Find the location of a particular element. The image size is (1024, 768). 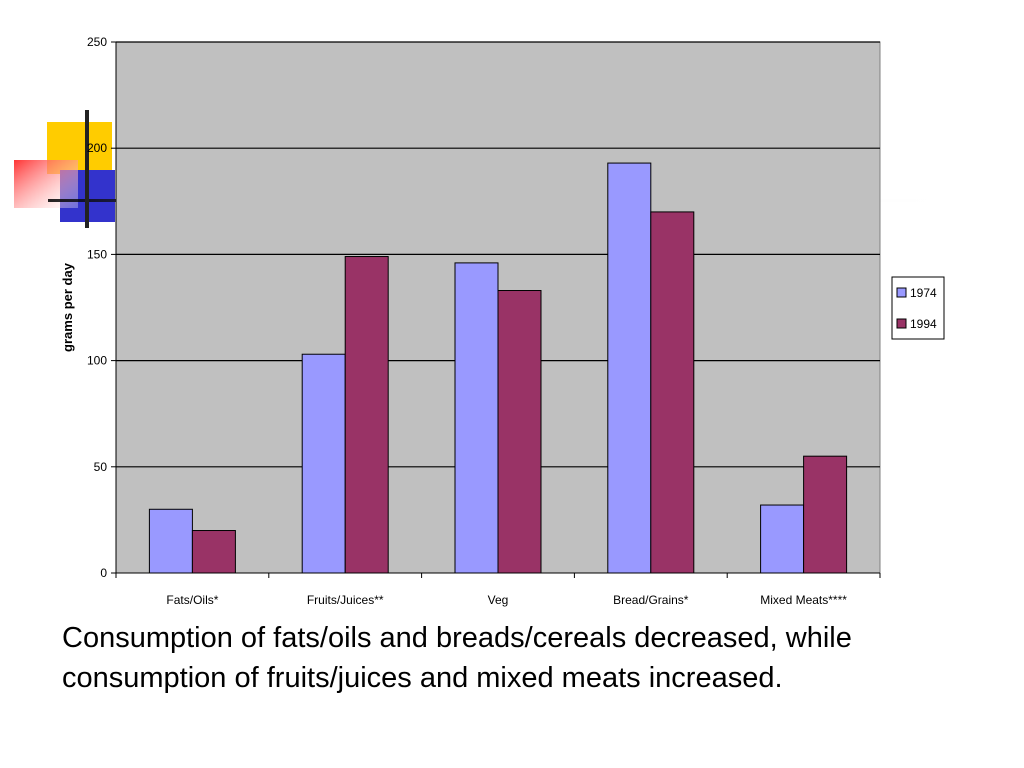

chart-legend: 1974 1994 is located at coordinates (918, 308).